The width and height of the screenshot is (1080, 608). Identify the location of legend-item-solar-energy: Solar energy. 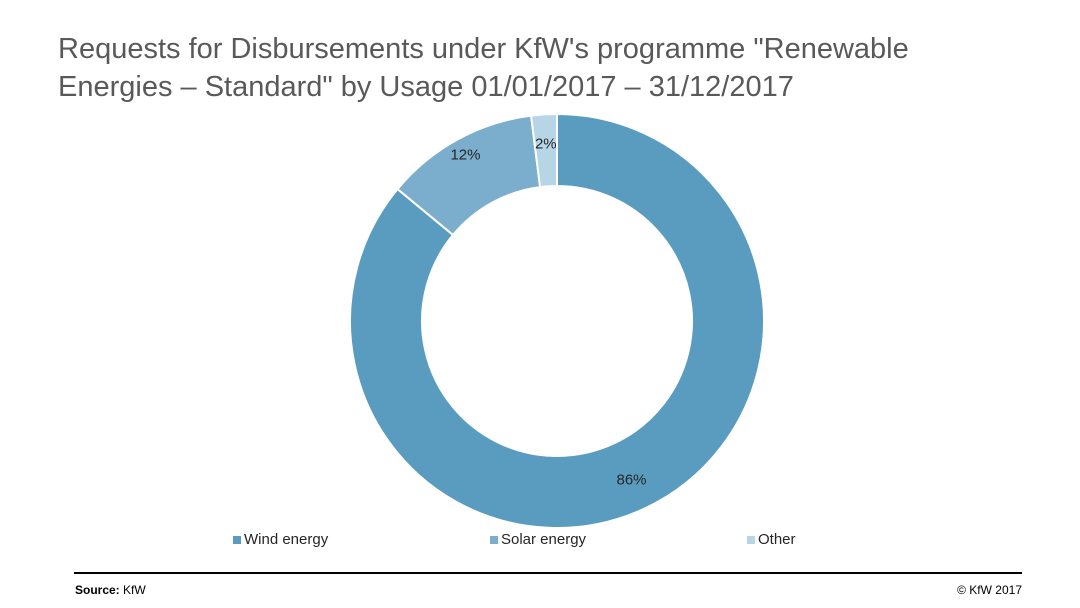
(538, 539).